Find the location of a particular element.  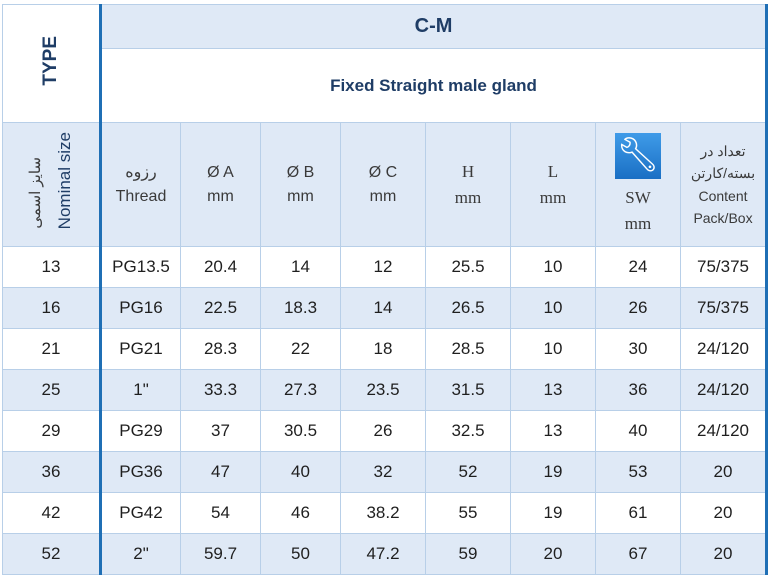

l-cell: 20 is located at coordinates (553, 554).